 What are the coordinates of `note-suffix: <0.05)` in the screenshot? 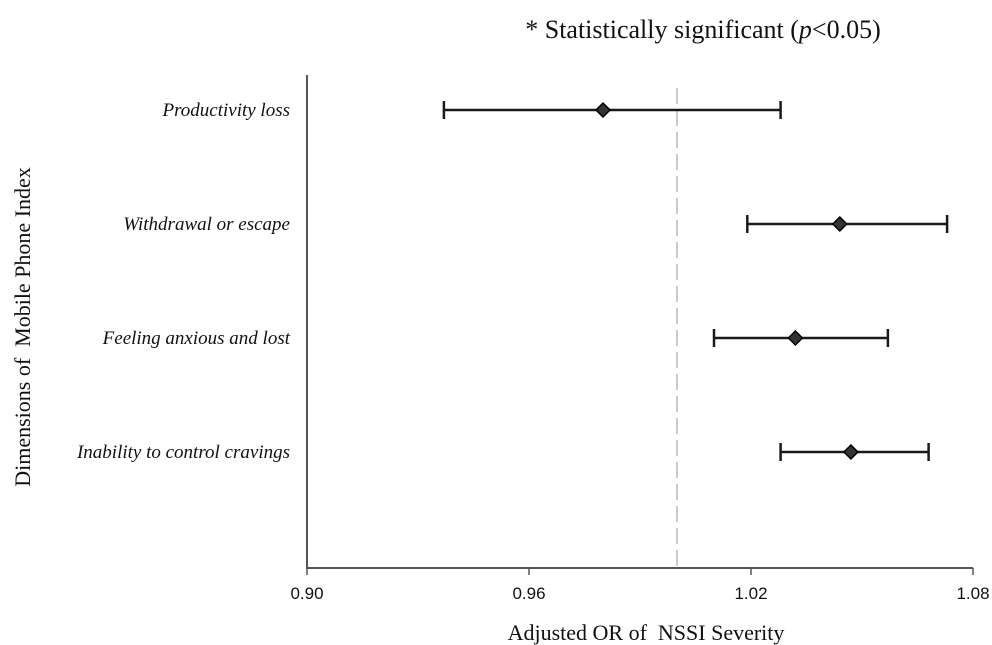 It's located at (846, 29).